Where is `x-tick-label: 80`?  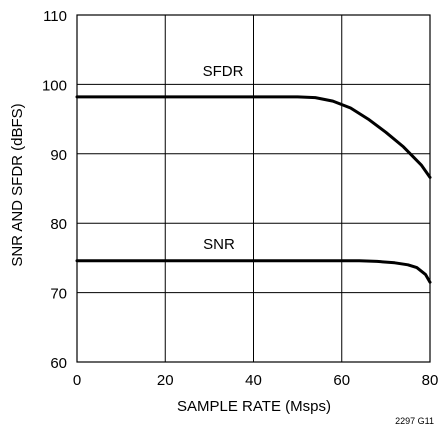 x-tick-label: 80 is located at coordinates (430, 380).